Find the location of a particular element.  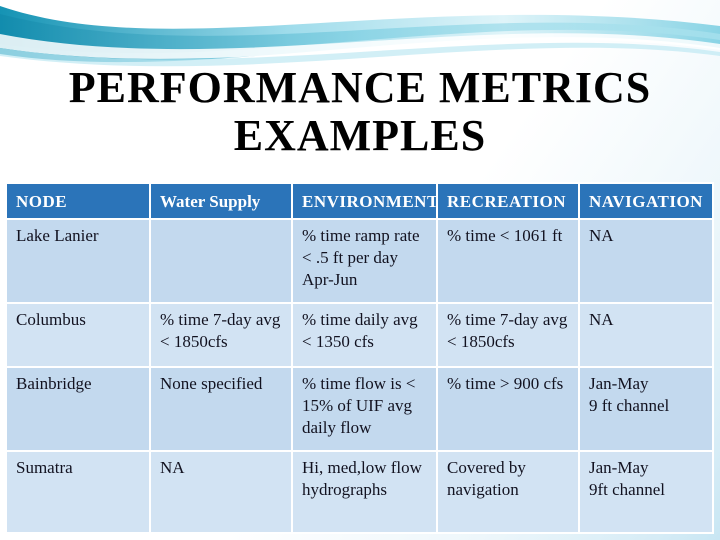

table-cell-water-supply: % time 7-day avg < 1850cfs is located at coordinates (221, 335).